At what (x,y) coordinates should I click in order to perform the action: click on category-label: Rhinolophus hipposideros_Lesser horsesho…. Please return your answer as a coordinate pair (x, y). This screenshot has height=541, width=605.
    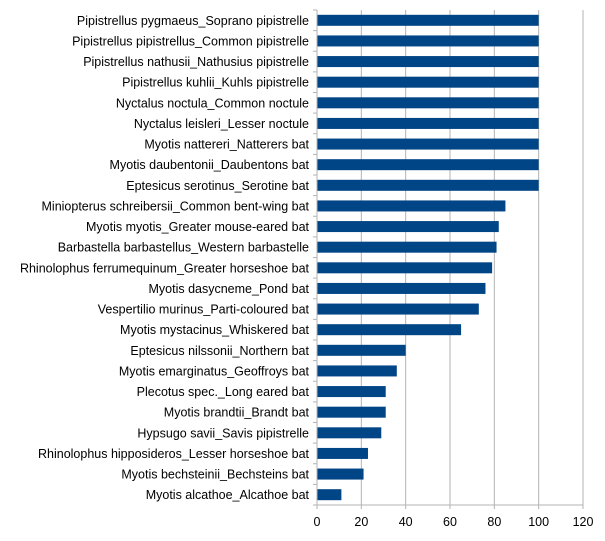
    Looking at the image, I should click on (174, 454).